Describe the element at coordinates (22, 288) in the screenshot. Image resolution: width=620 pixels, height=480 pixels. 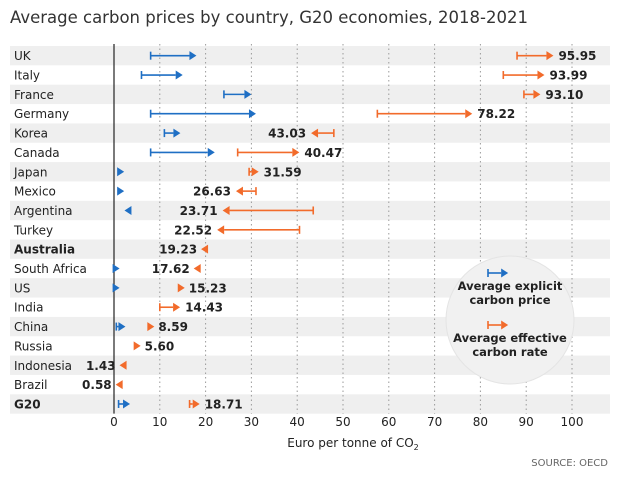
I see `country-label: US` at that location.